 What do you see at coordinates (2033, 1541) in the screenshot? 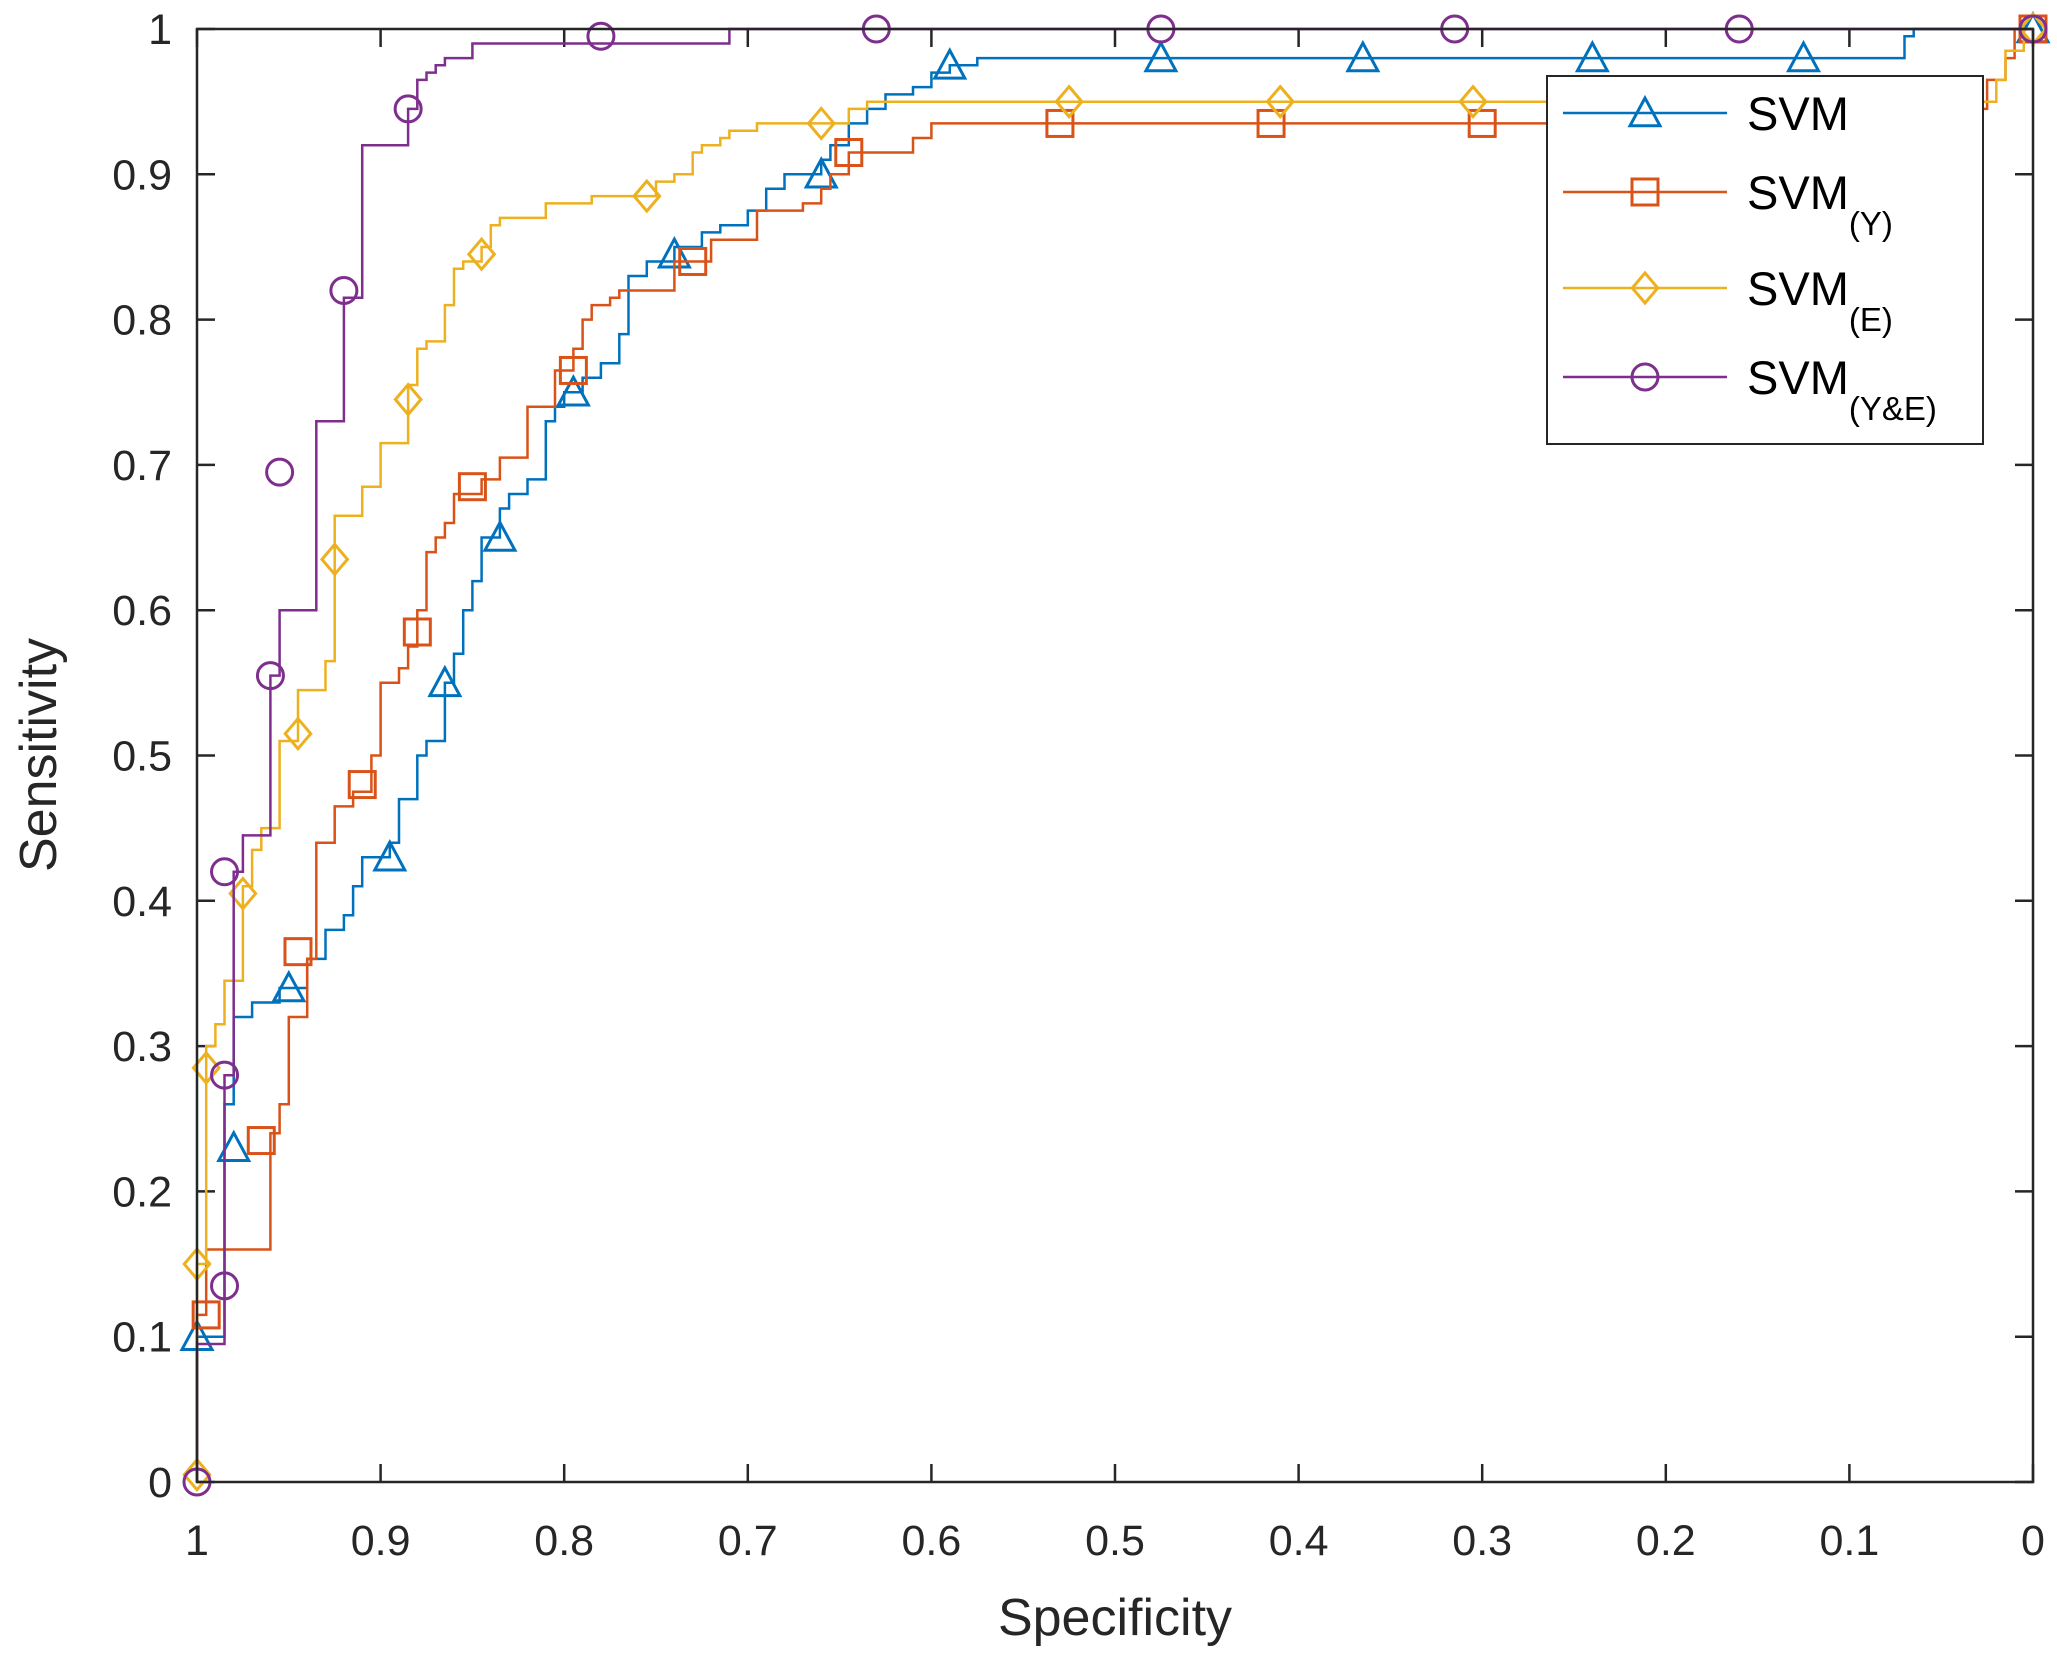
I see `x-tick-label: 0` at bounding box center [2033, 1541].